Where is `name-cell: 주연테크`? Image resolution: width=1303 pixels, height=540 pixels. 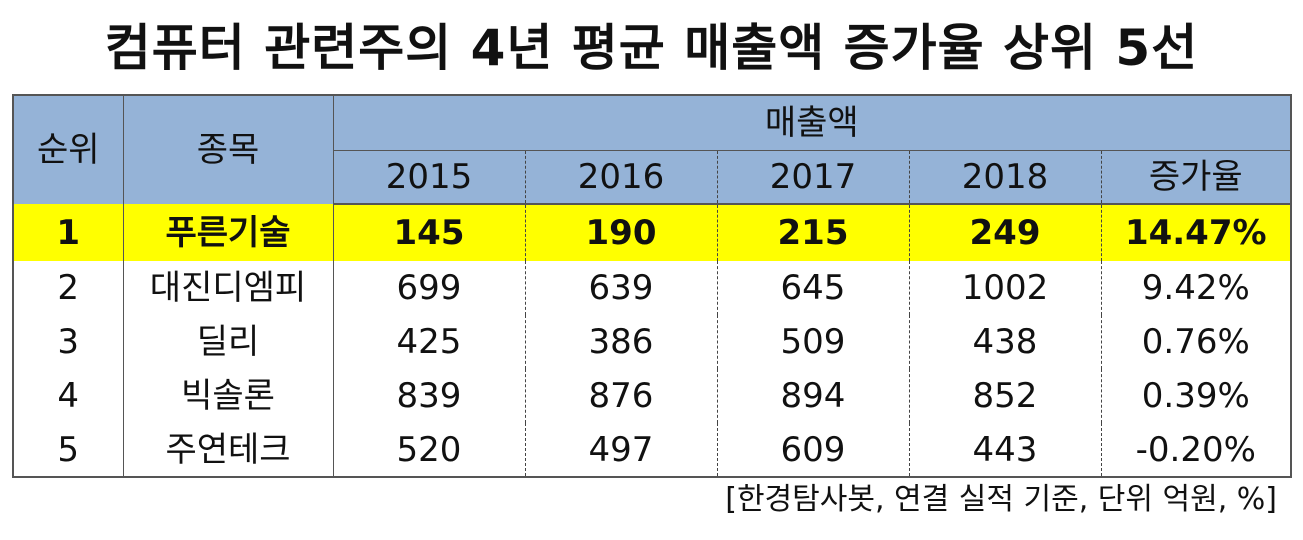 name-cell: 주연테크 is located at coordinates (228, 450).